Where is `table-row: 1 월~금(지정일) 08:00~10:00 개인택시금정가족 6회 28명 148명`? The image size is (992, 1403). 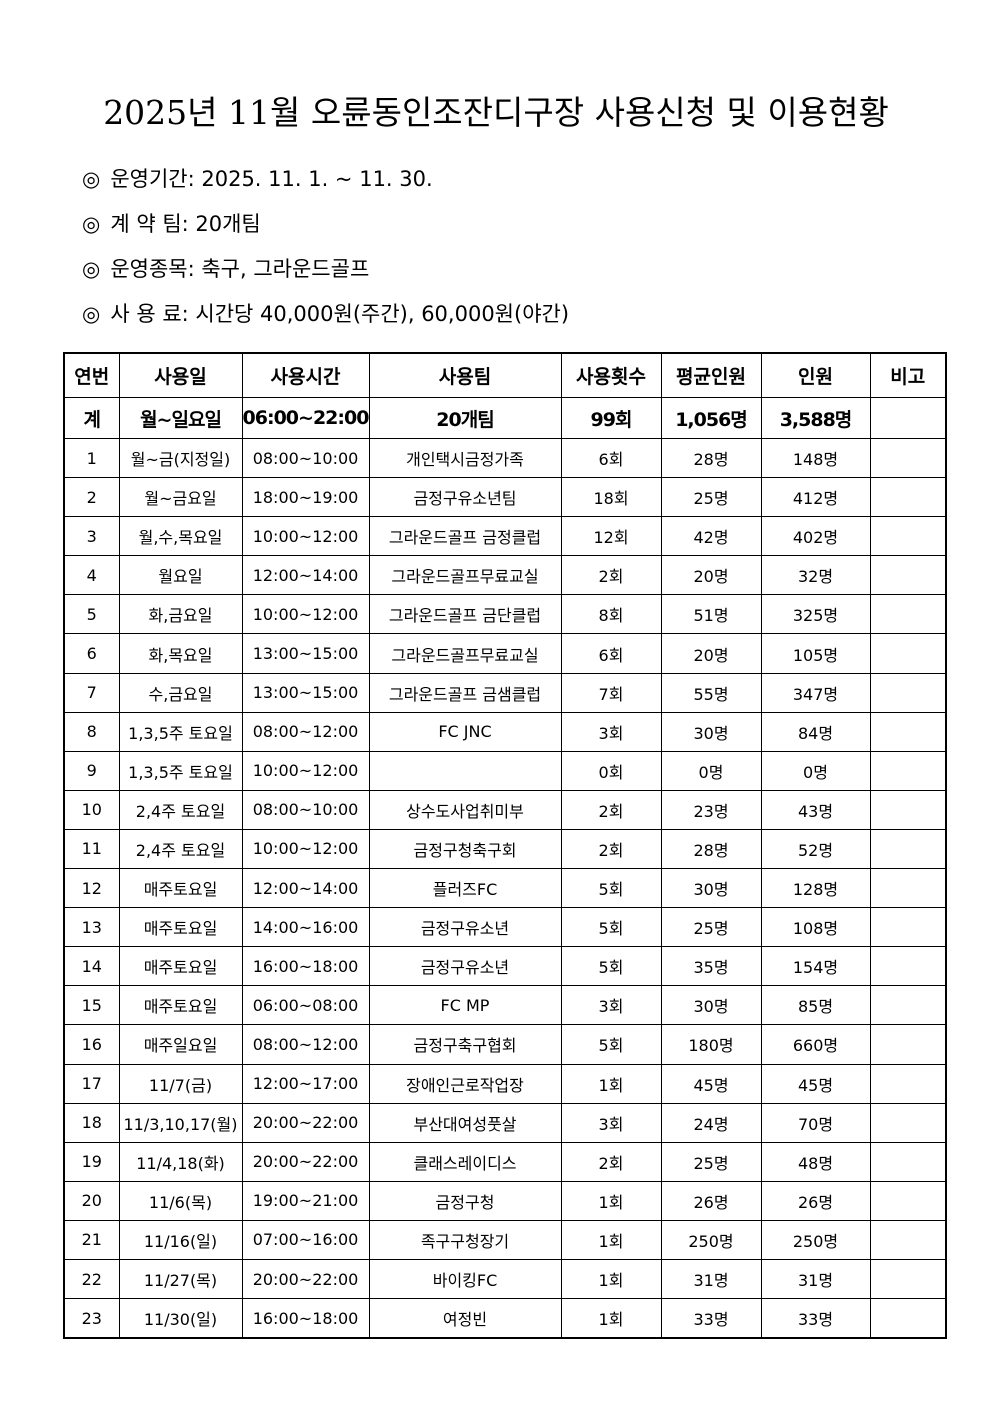 table-row: 1 월~금(지정일) 08:00~10:00 개인택시금정가족 6회 28명 148명 is located at coordinates (505, 458).